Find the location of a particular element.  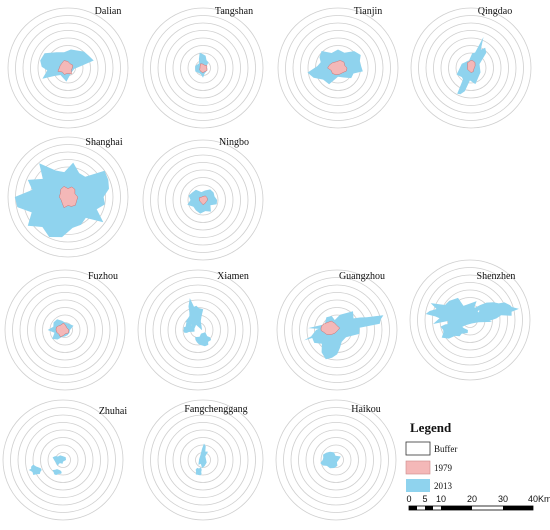

scale-tick-40: 40 is located at coordinates (533, 499).